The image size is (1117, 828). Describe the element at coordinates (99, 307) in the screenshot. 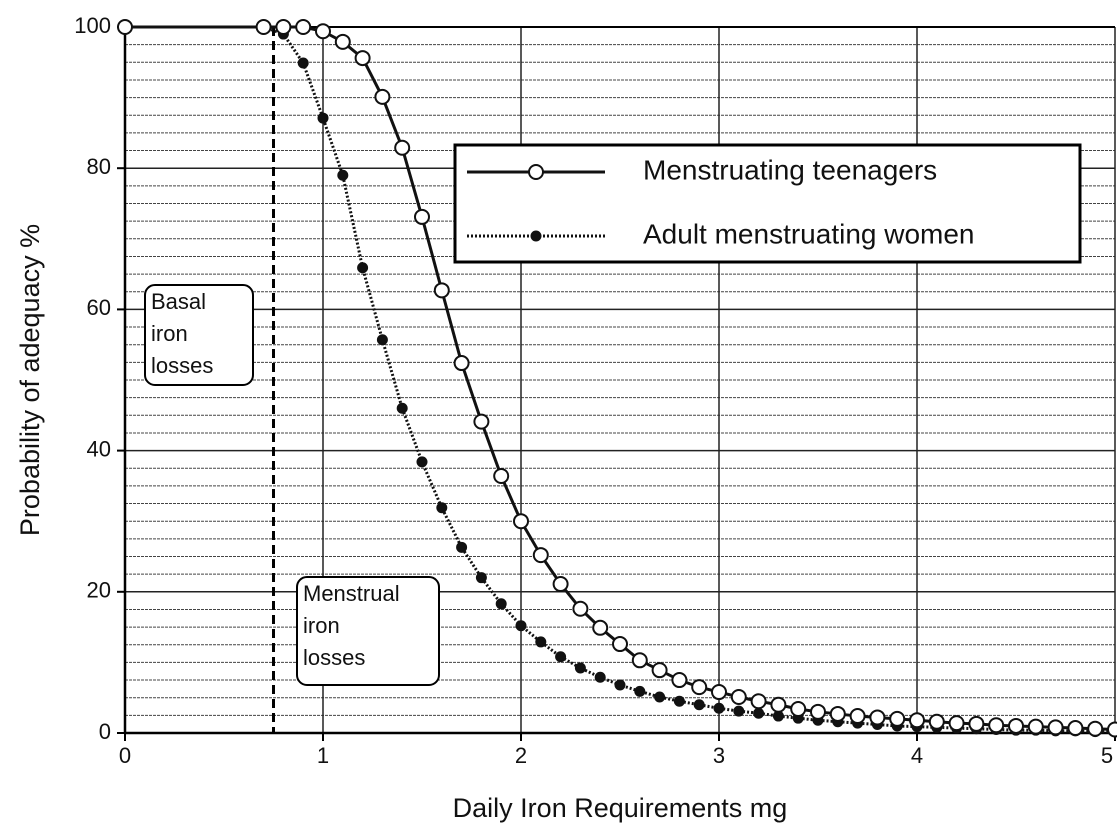

I see `y-tick-label: 60` at that location.